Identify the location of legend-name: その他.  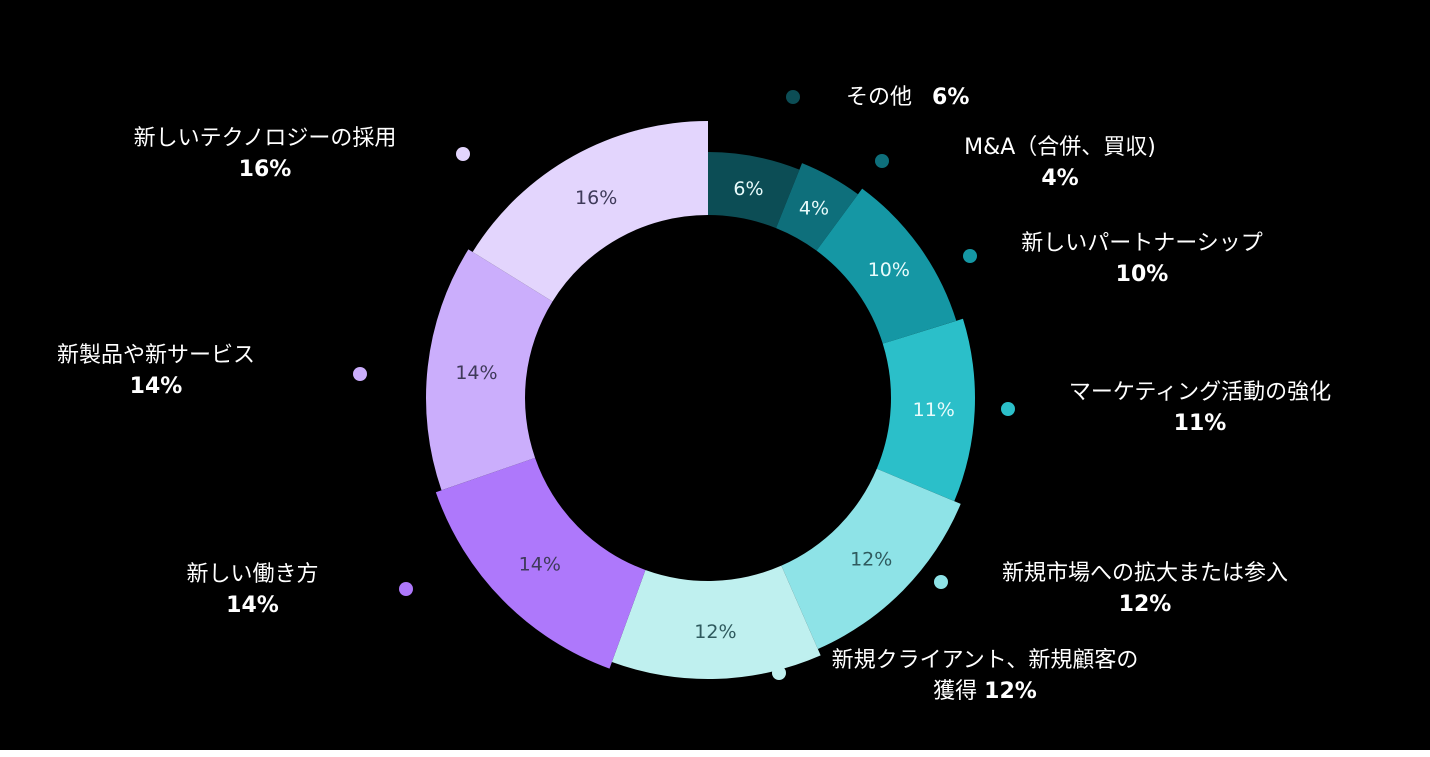
(879, 97).